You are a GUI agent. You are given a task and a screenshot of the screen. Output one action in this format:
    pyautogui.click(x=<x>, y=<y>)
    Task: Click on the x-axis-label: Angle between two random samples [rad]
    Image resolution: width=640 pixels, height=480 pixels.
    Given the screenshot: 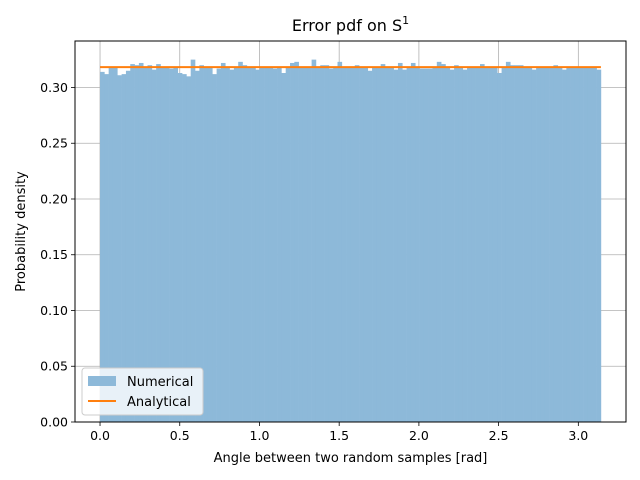 What is the action you would take?
    pyautogui.click(x=351, y=458)
    